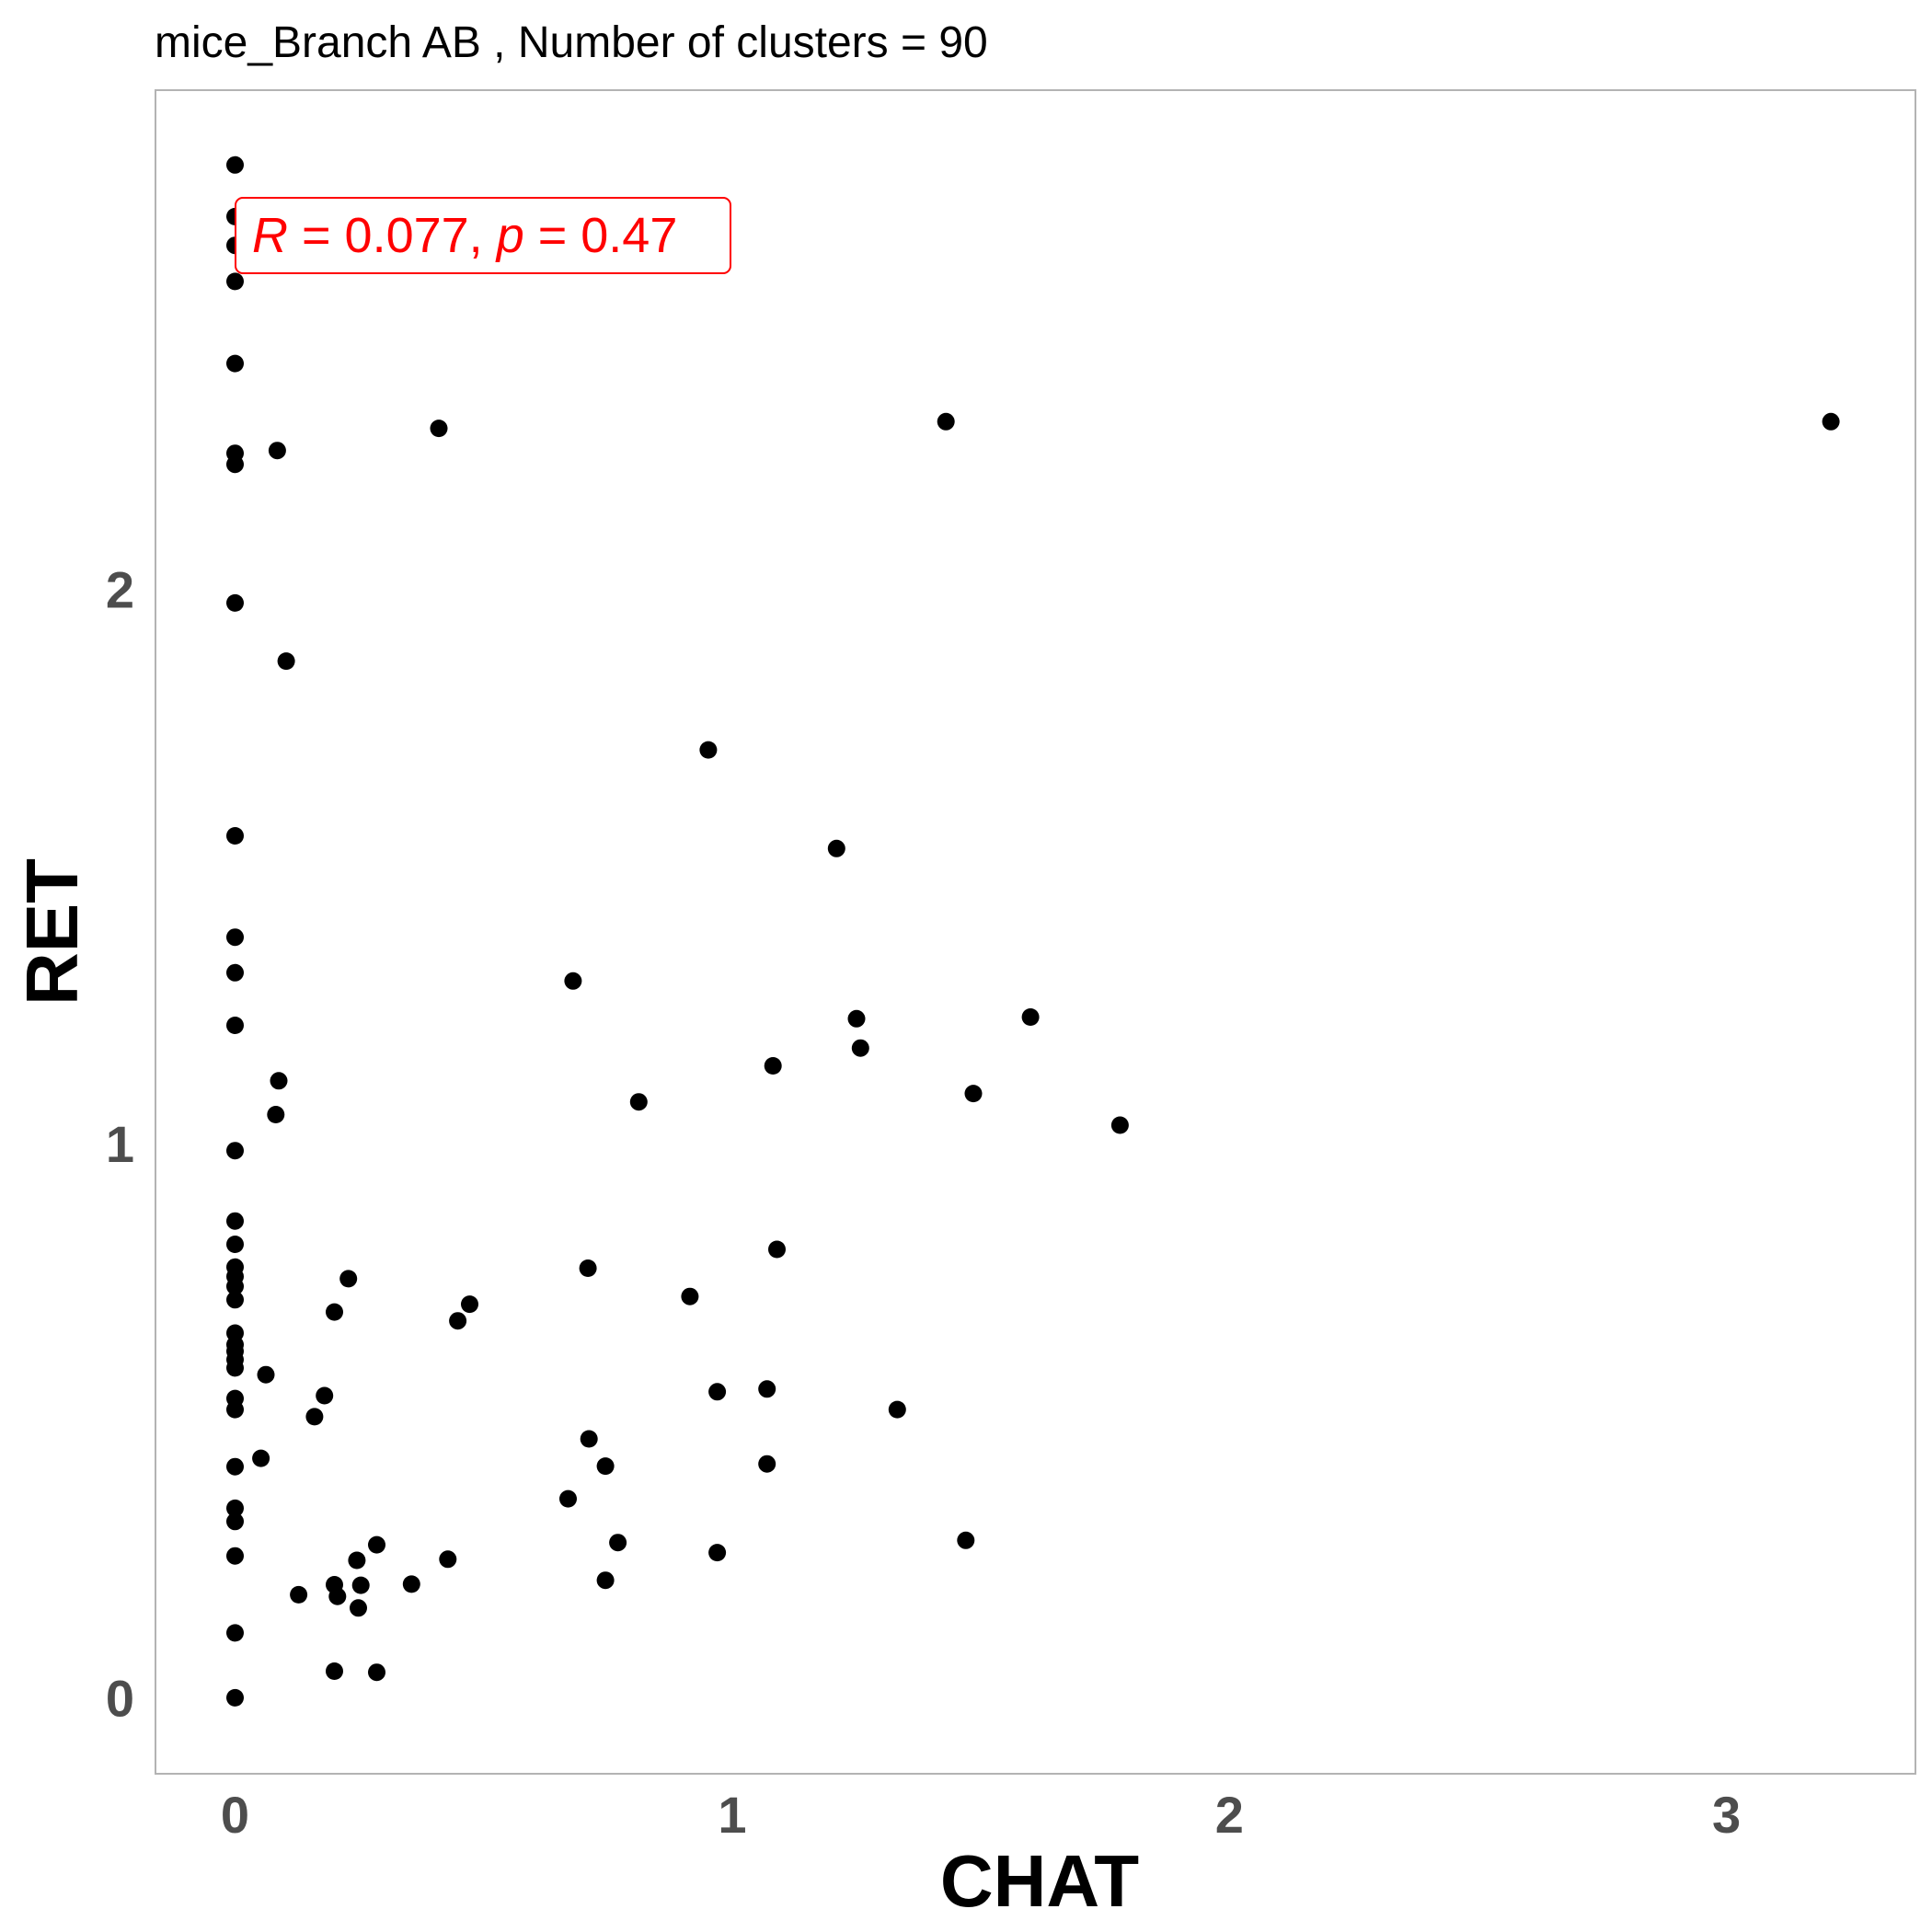 Image resolution: width=1932 pixels, height=1932 pixels. I want to click on annotation-text: R = 0.077, p = 0.47, so click(464, 235).